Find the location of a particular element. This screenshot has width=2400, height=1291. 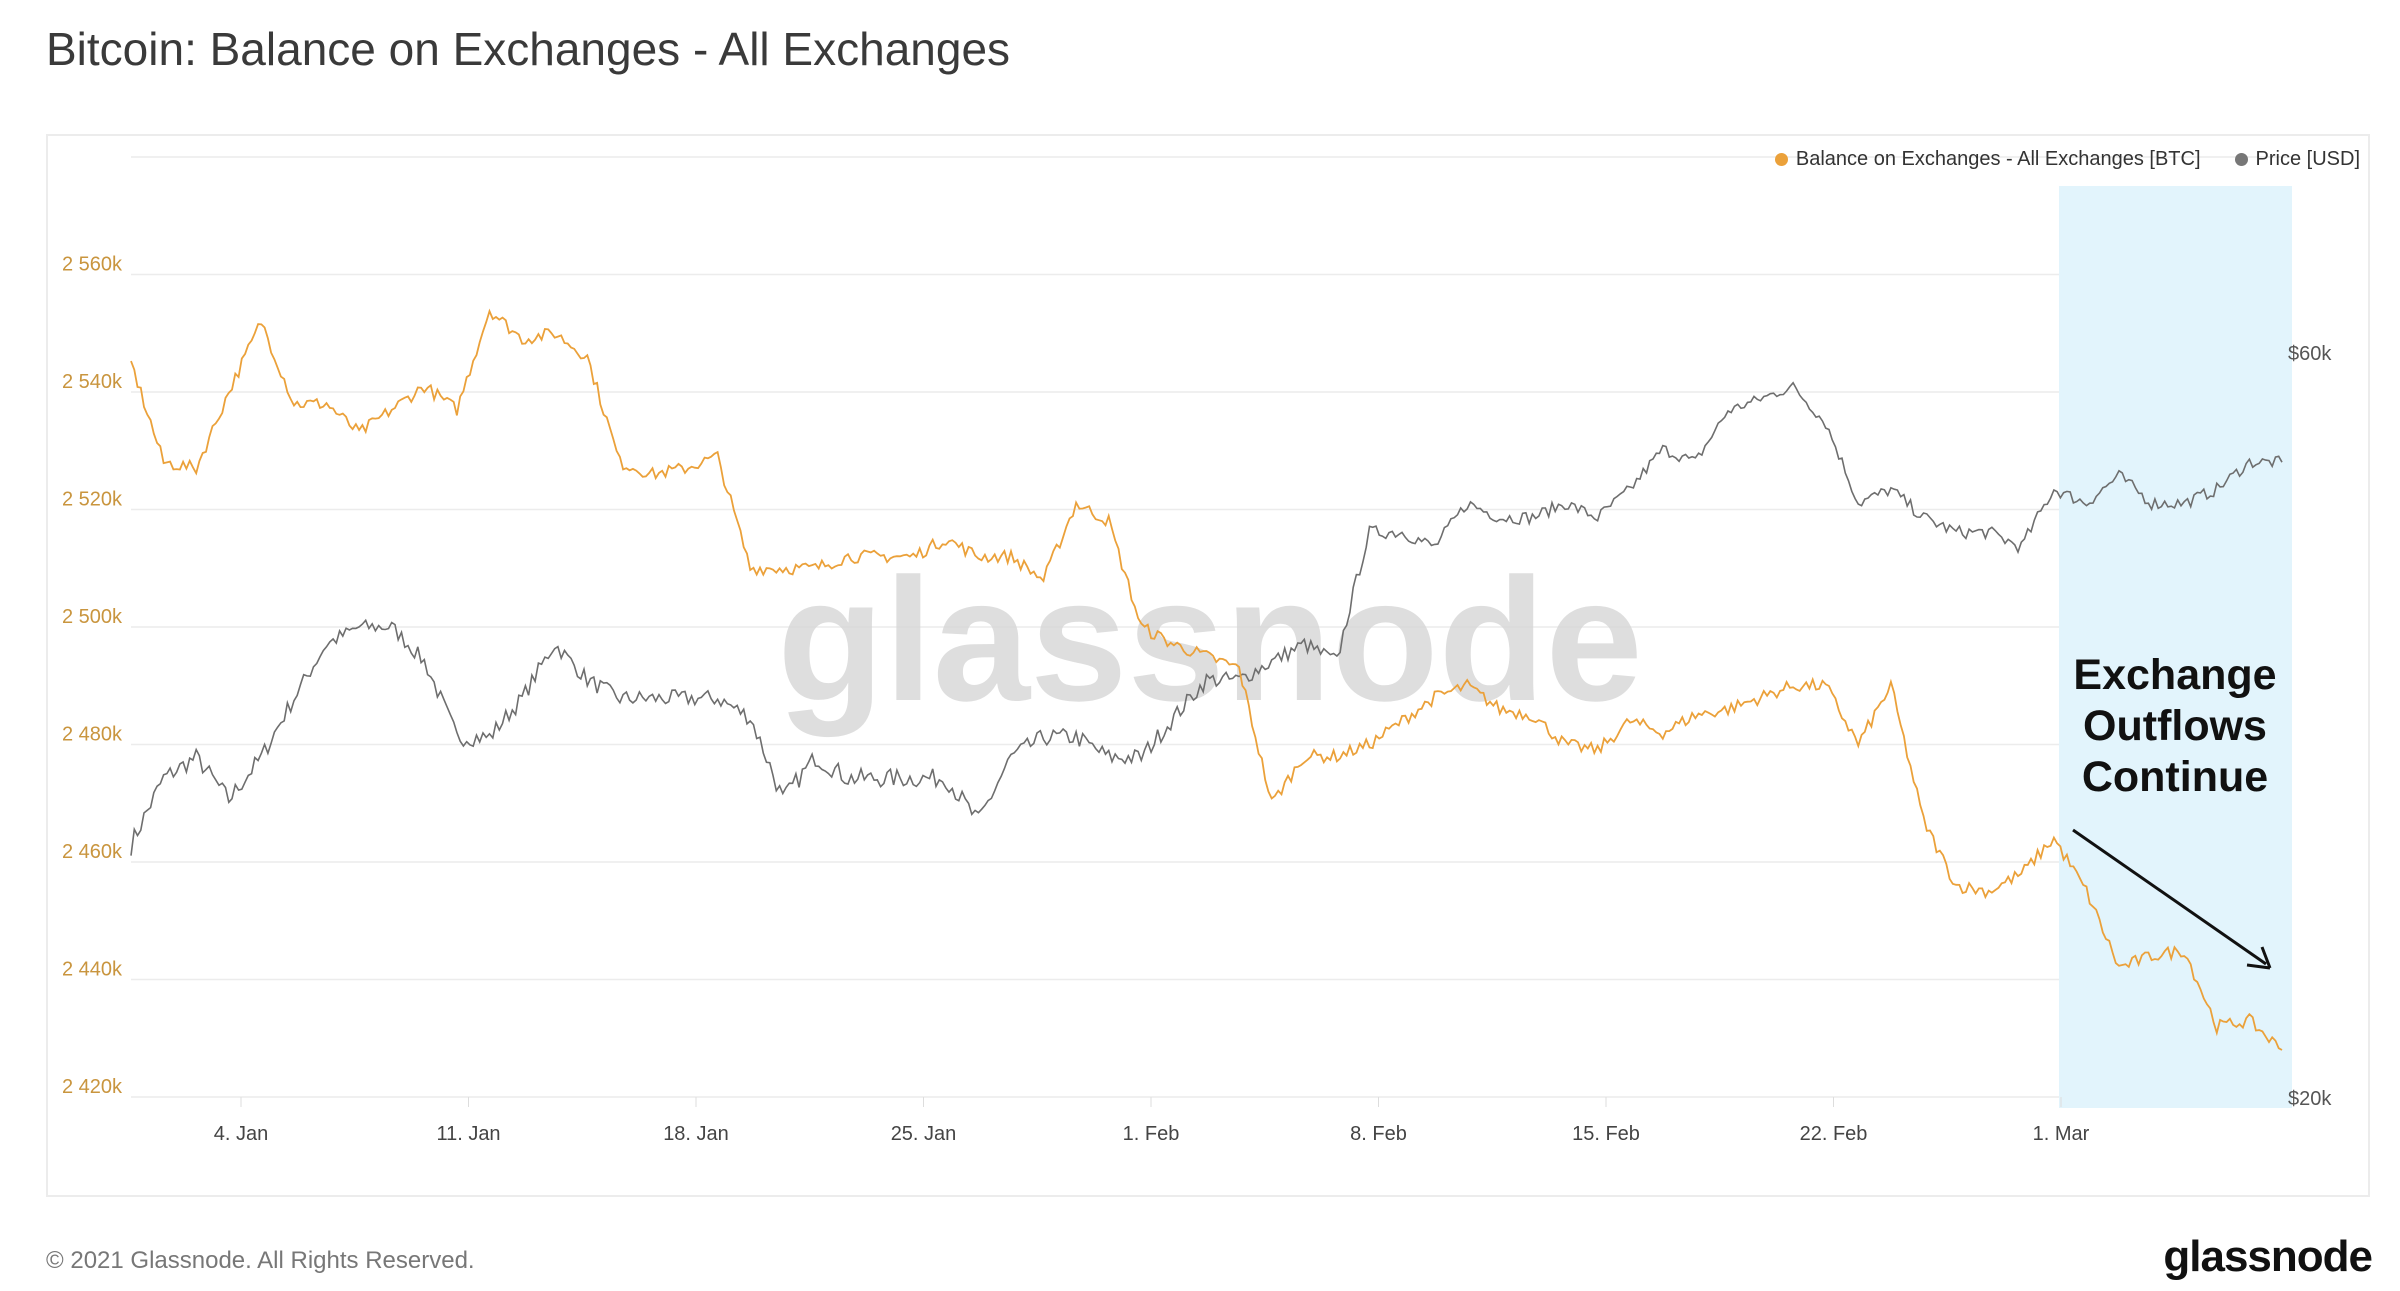

y-axis-right: $20k $60k is located at coordinates (2310, 726).